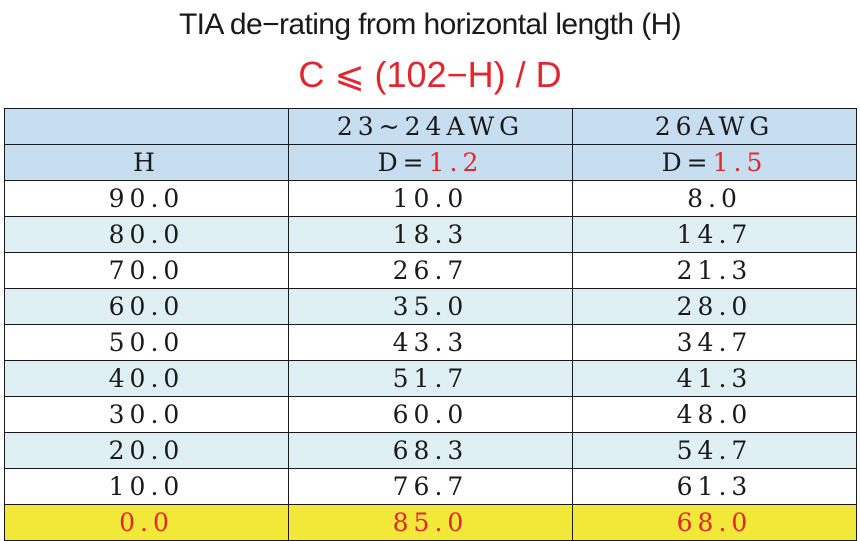  What do you see at coordinates (146, 270) in the screenshot?
I see `cell-h: 70.0` at bounding box center [146, 270].